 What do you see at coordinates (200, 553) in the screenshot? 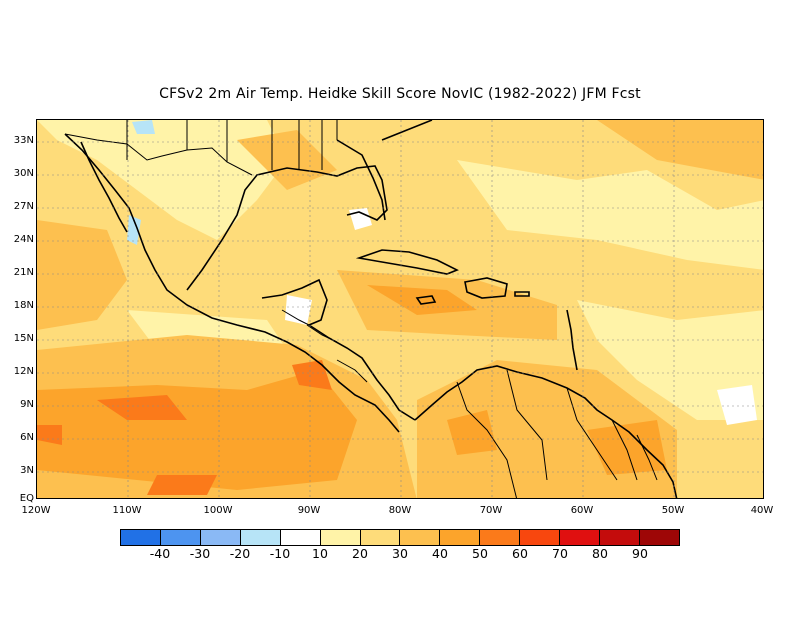
I see `colorbar-label: -30` at bounding box center [200, 553].